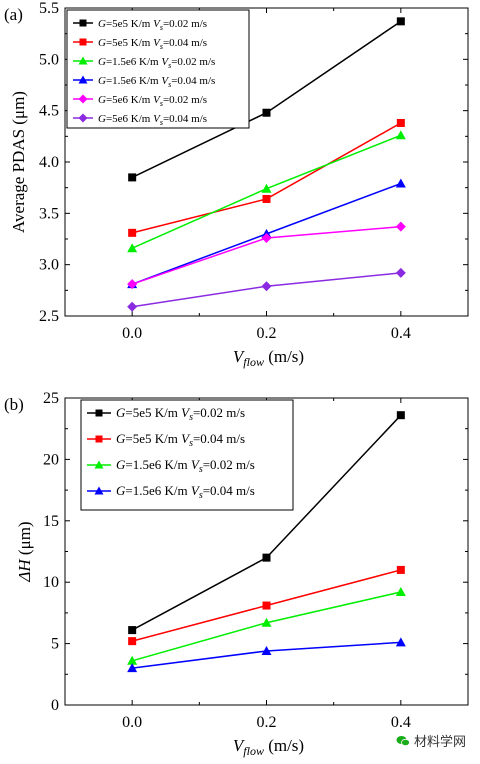 This screenshot has width=480, height=764. I want to click on wechat-icon, so click(403, 740).